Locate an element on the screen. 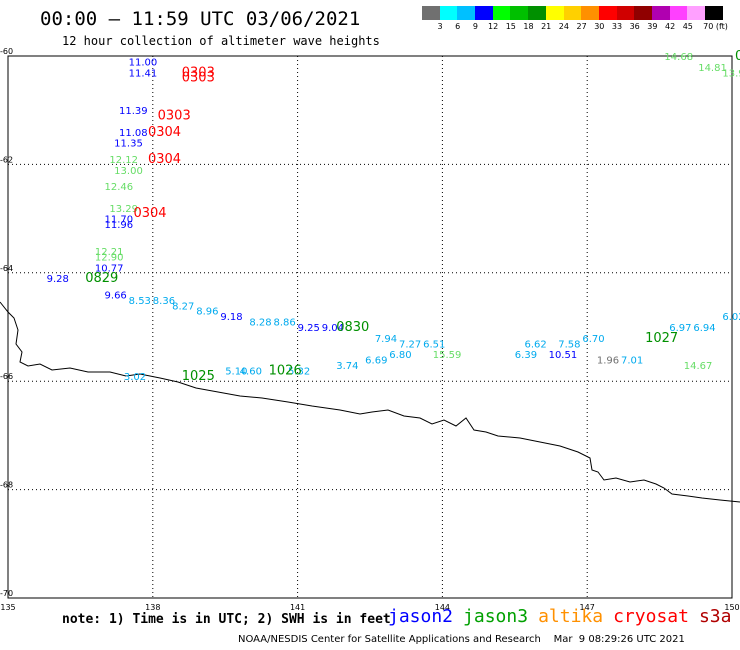  wave-height-label: 12.90 is located at coordinates (109, 258).